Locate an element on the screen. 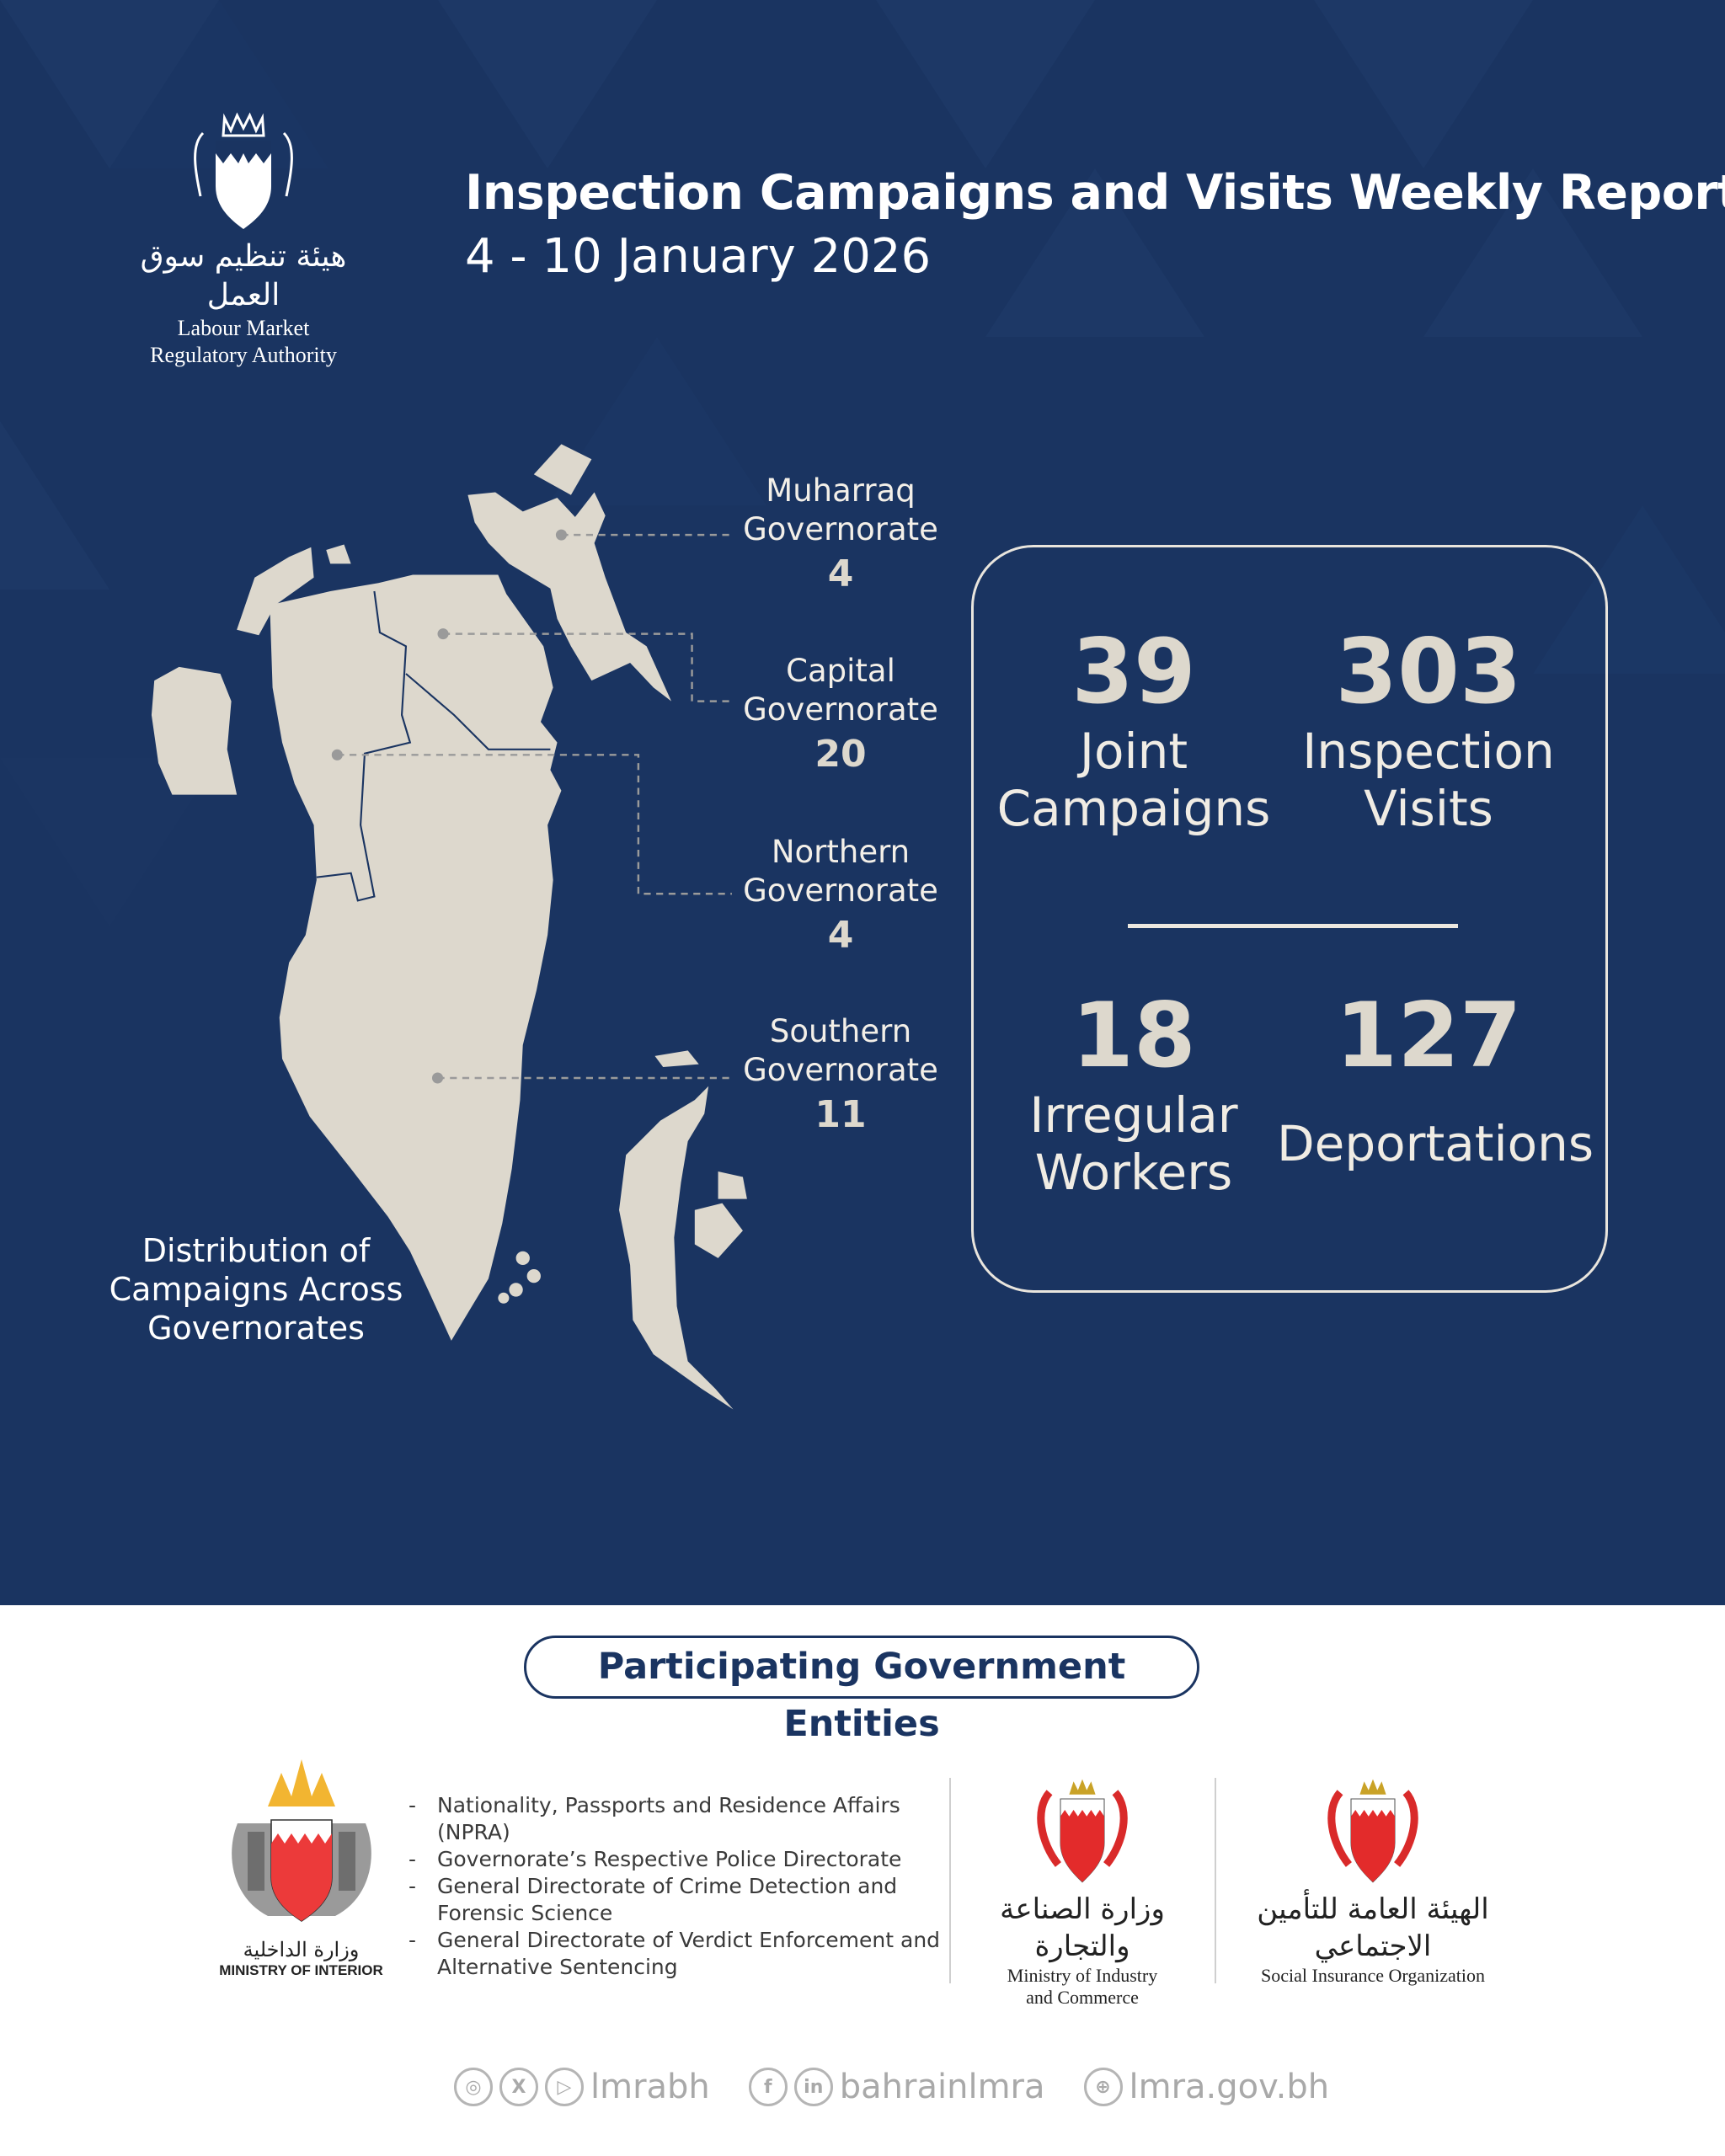 Image resolution: width=1725 pixels, height=2156 pixels. caption-line: Campaigns Across is located at coordinates (256, 1289).